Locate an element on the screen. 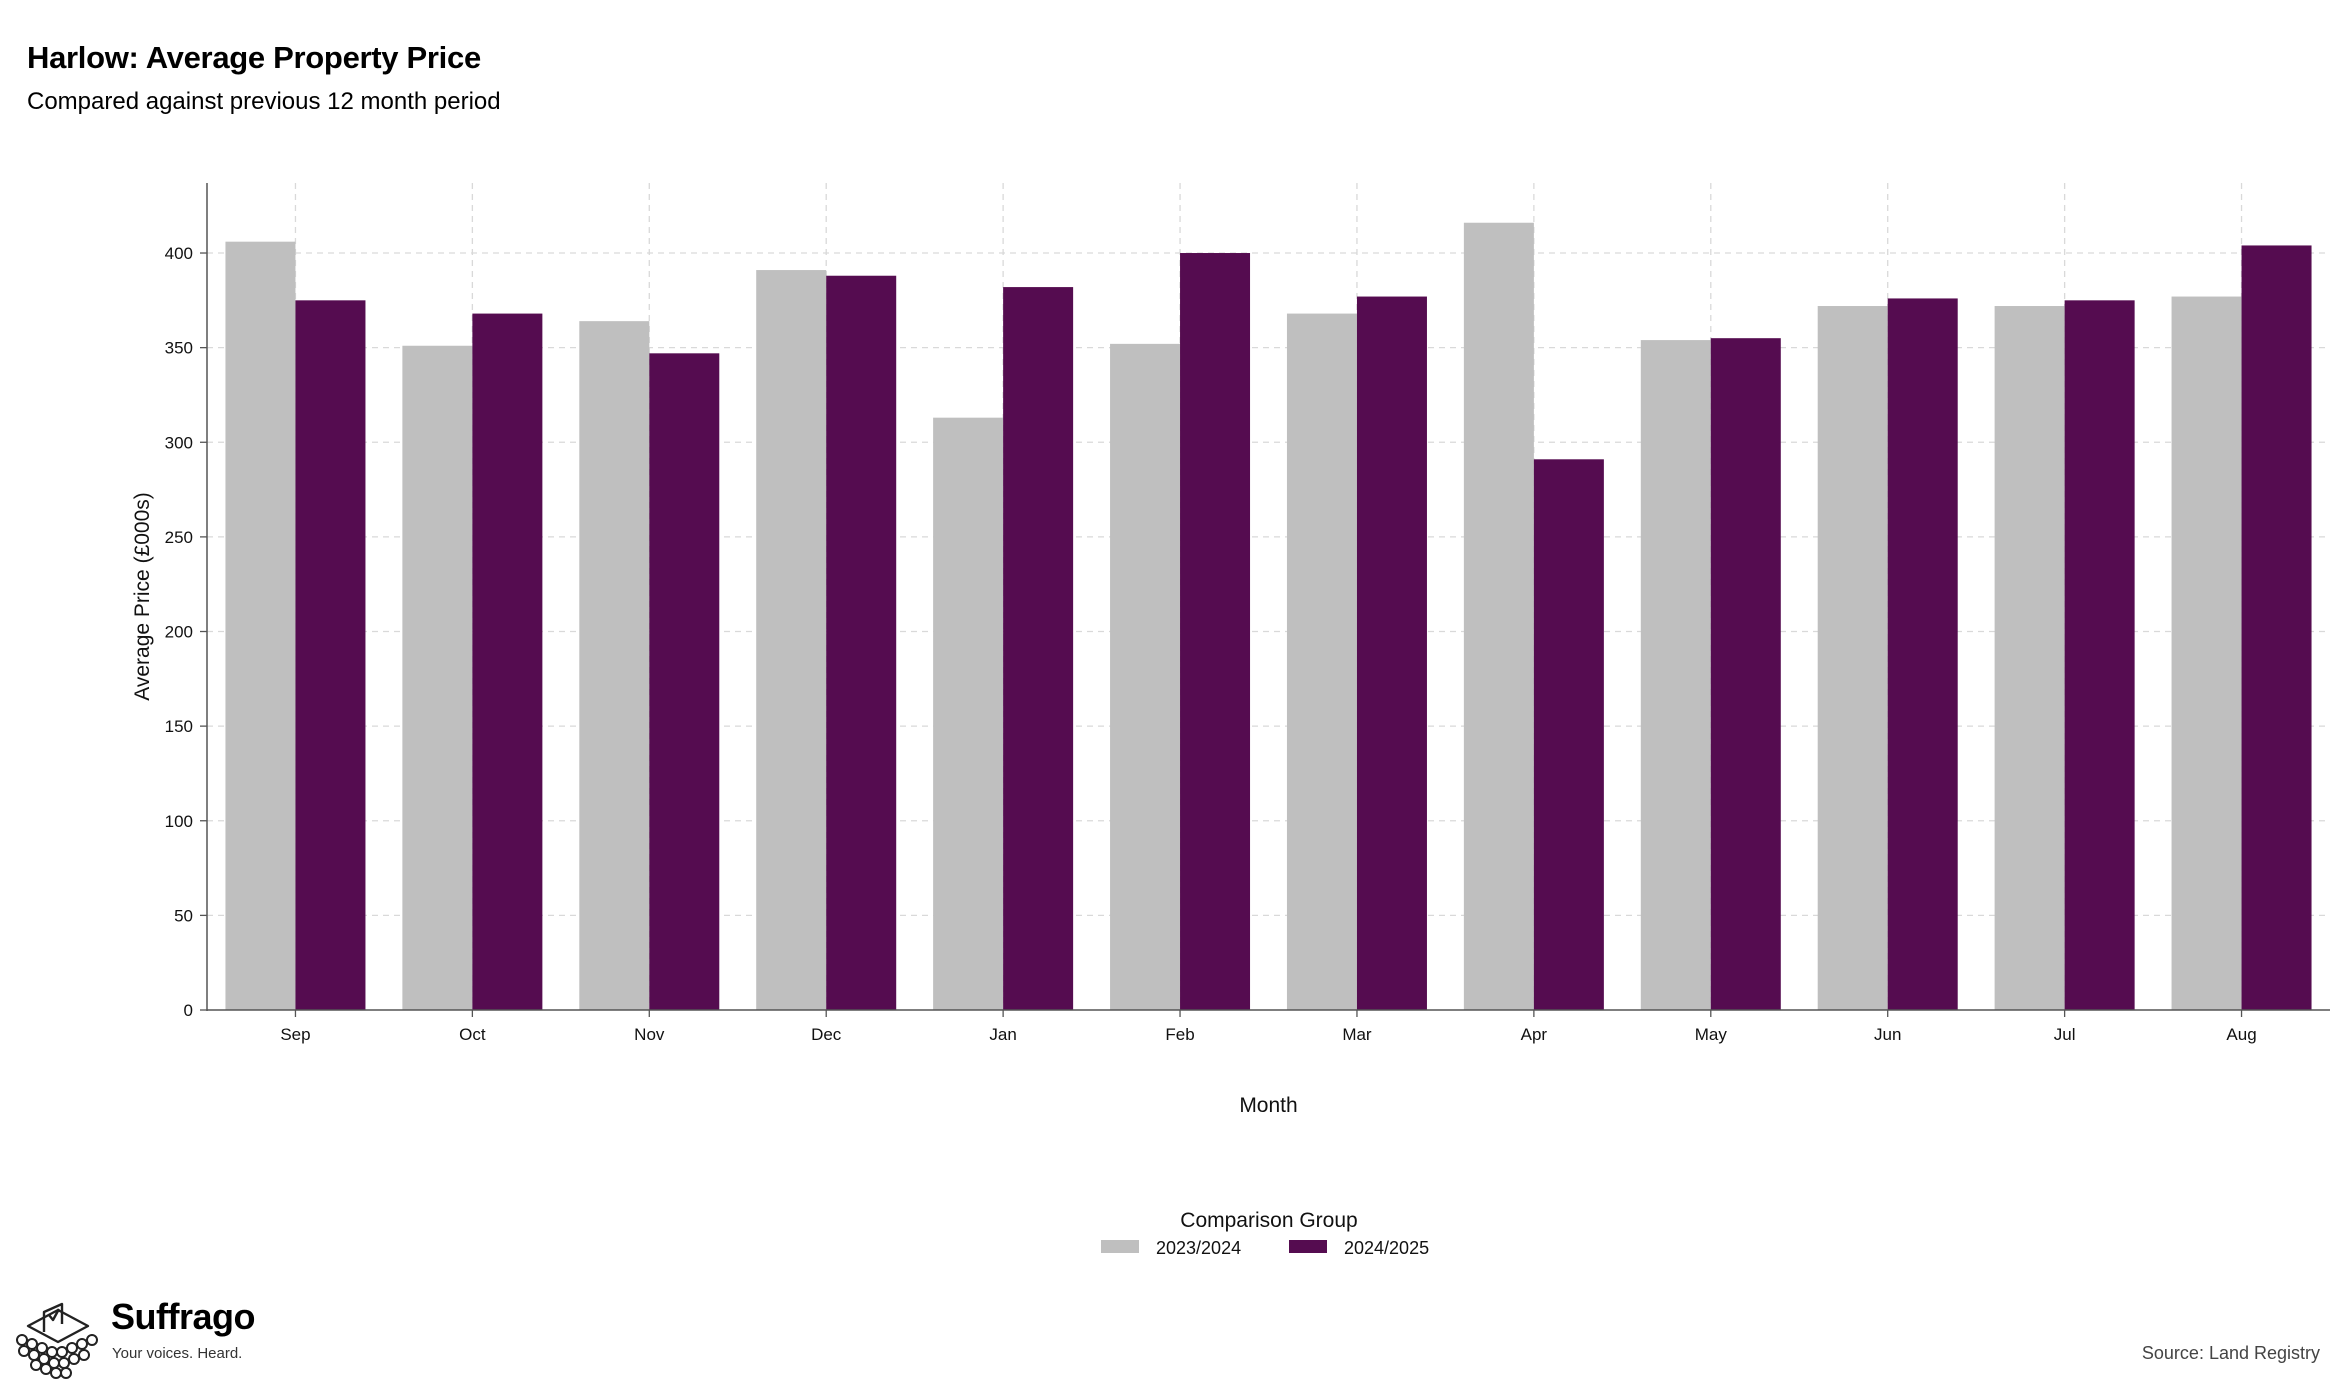  bar-2024-2025-sep is located at coordinates (330, 655).